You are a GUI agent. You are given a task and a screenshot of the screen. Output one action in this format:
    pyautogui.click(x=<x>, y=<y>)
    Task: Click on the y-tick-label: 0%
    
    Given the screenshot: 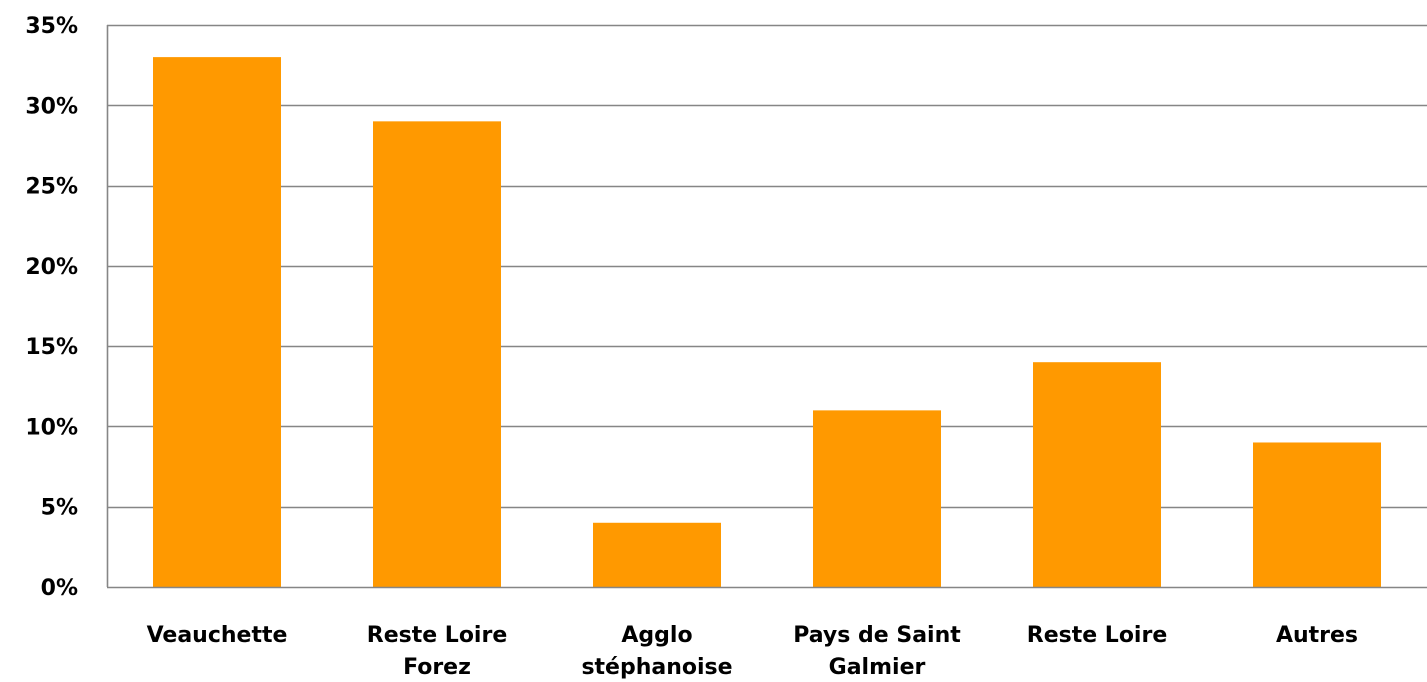 What is the action you would take?
    pyautogui.click(x=59, y=588)
    